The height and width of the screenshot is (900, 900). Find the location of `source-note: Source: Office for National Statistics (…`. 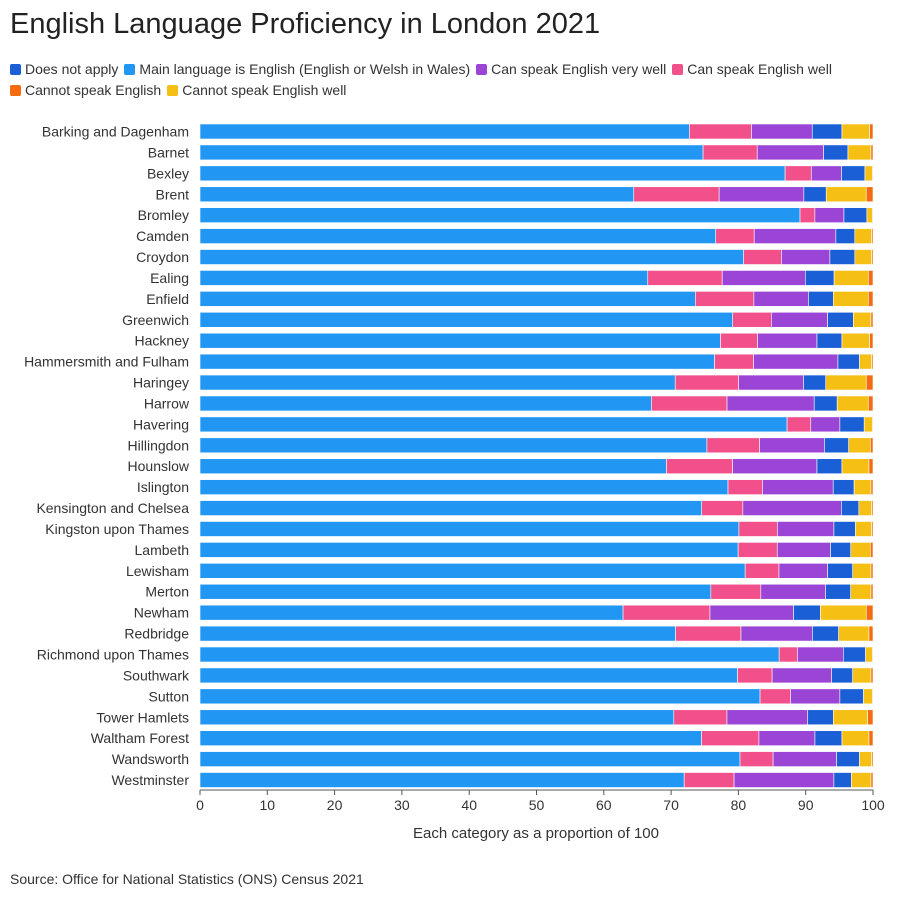

source-note: Source: Office for National Statistics (… is located at coordinates (187, 879).